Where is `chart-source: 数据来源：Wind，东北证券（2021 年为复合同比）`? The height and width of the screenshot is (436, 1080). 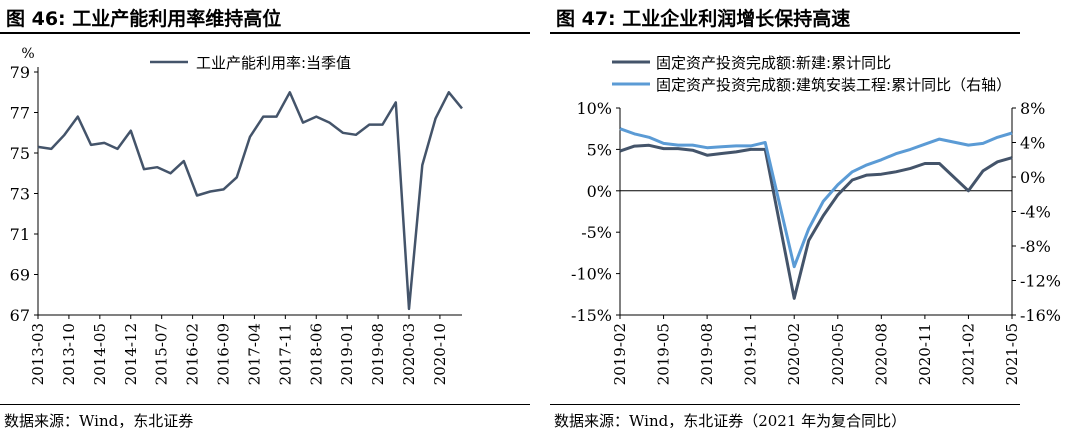 chart-source: 数据来源：Wind，东北证券（2021 年为复合同比） is located at coordinates (730, 421).